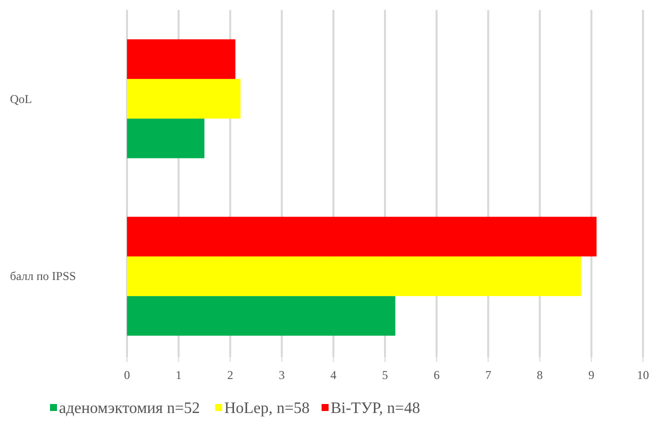 The height and width of the screenshot is (427, 654). I want to click on x-tick-label: 10, so click(643, 375).